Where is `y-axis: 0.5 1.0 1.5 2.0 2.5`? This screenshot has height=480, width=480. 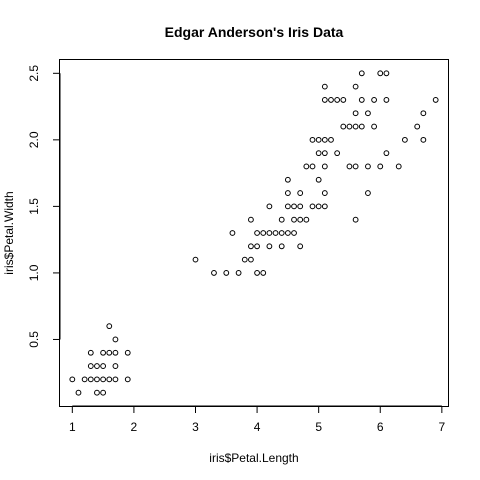
y-axis: 0.5 1.0 1.5 2.0 2.5 is located at coordinates (44, 206).